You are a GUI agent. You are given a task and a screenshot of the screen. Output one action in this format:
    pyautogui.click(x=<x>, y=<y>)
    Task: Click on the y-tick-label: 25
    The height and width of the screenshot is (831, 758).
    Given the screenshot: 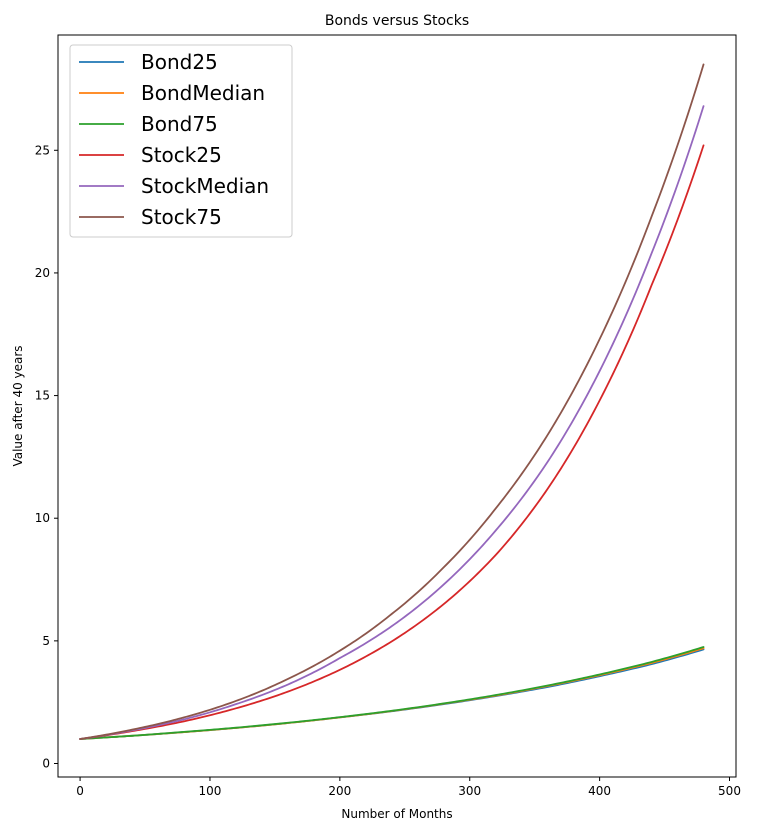 What is the action you would take?
    pyautogui.click(x=42, y=150)
    